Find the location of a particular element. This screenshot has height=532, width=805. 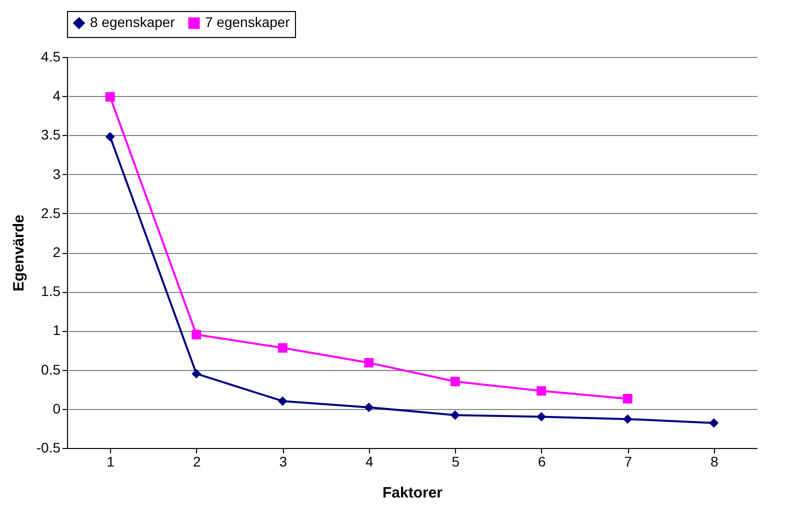

y-tick-label: 4.5 is located at coordinates (51, 56).